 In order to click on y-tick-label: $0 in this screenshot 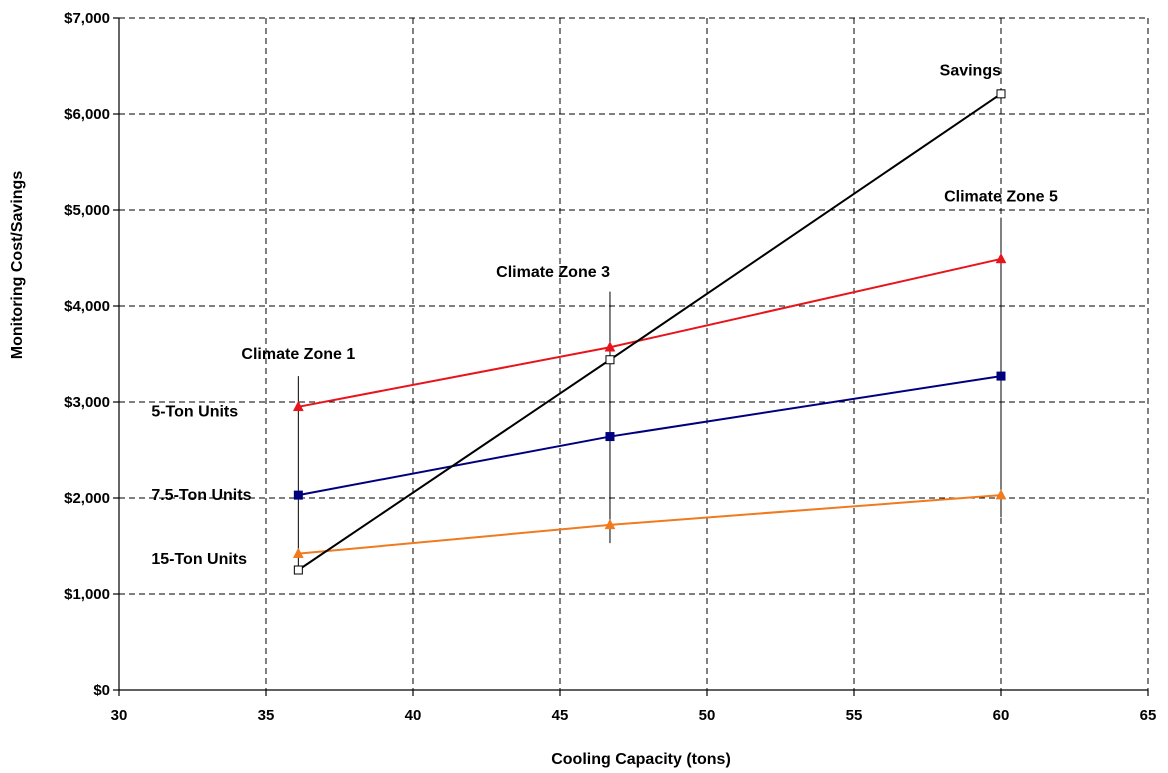, I will do `click(101, 690)`.